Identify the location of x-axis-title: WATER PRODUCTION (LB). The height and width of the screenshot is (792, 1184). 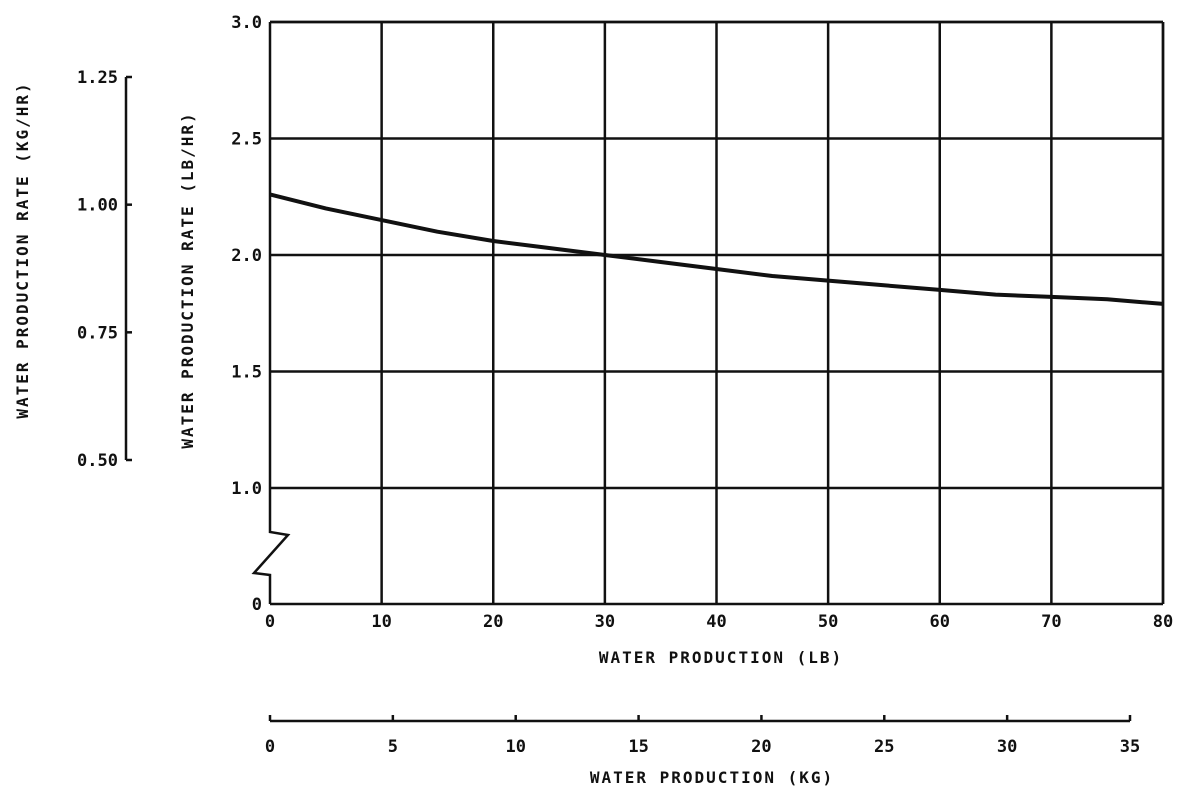
(721, 657).